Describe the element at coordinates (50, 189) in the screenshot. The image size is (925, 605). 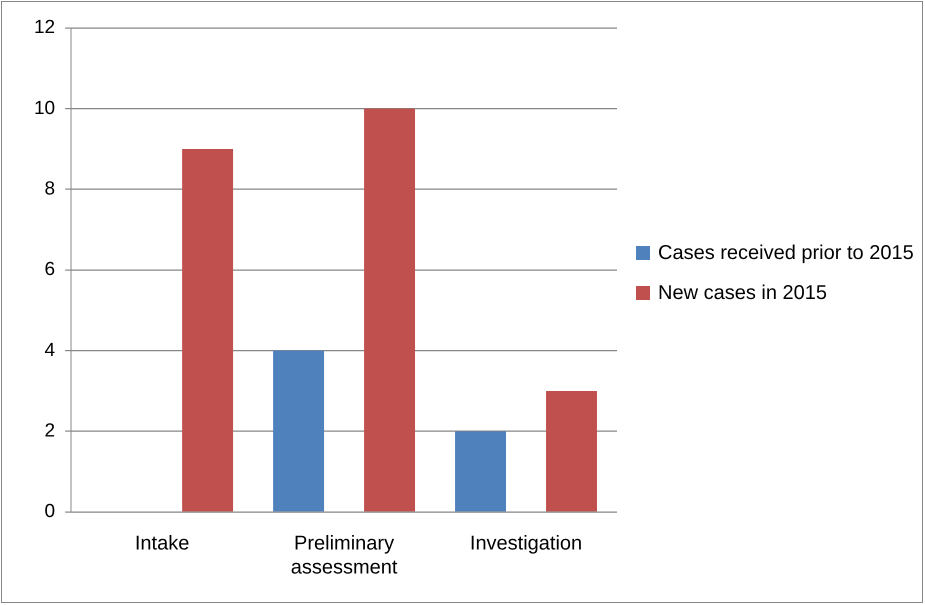
I see `y-tick-label: 8` at that location.